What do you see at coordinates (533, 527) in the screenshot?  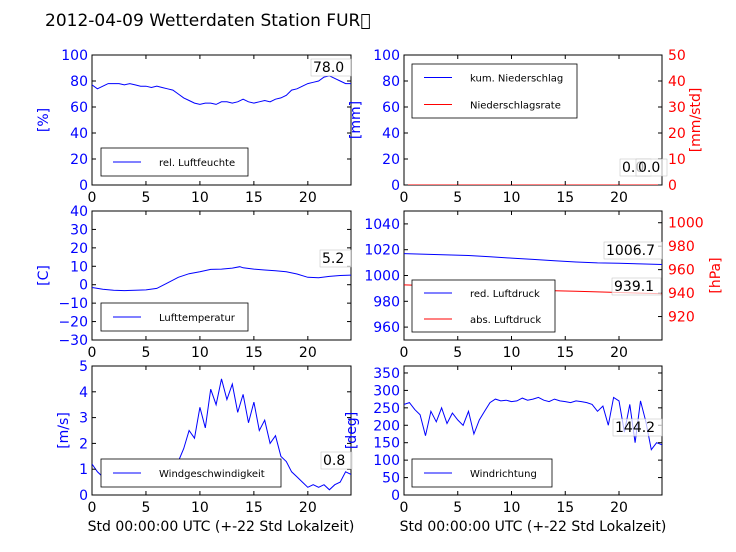 I see `x-axis-label-right: Std 00:00:00 UTC (+-22 Std Lokalzeit)` at bounding box center [533, 527].